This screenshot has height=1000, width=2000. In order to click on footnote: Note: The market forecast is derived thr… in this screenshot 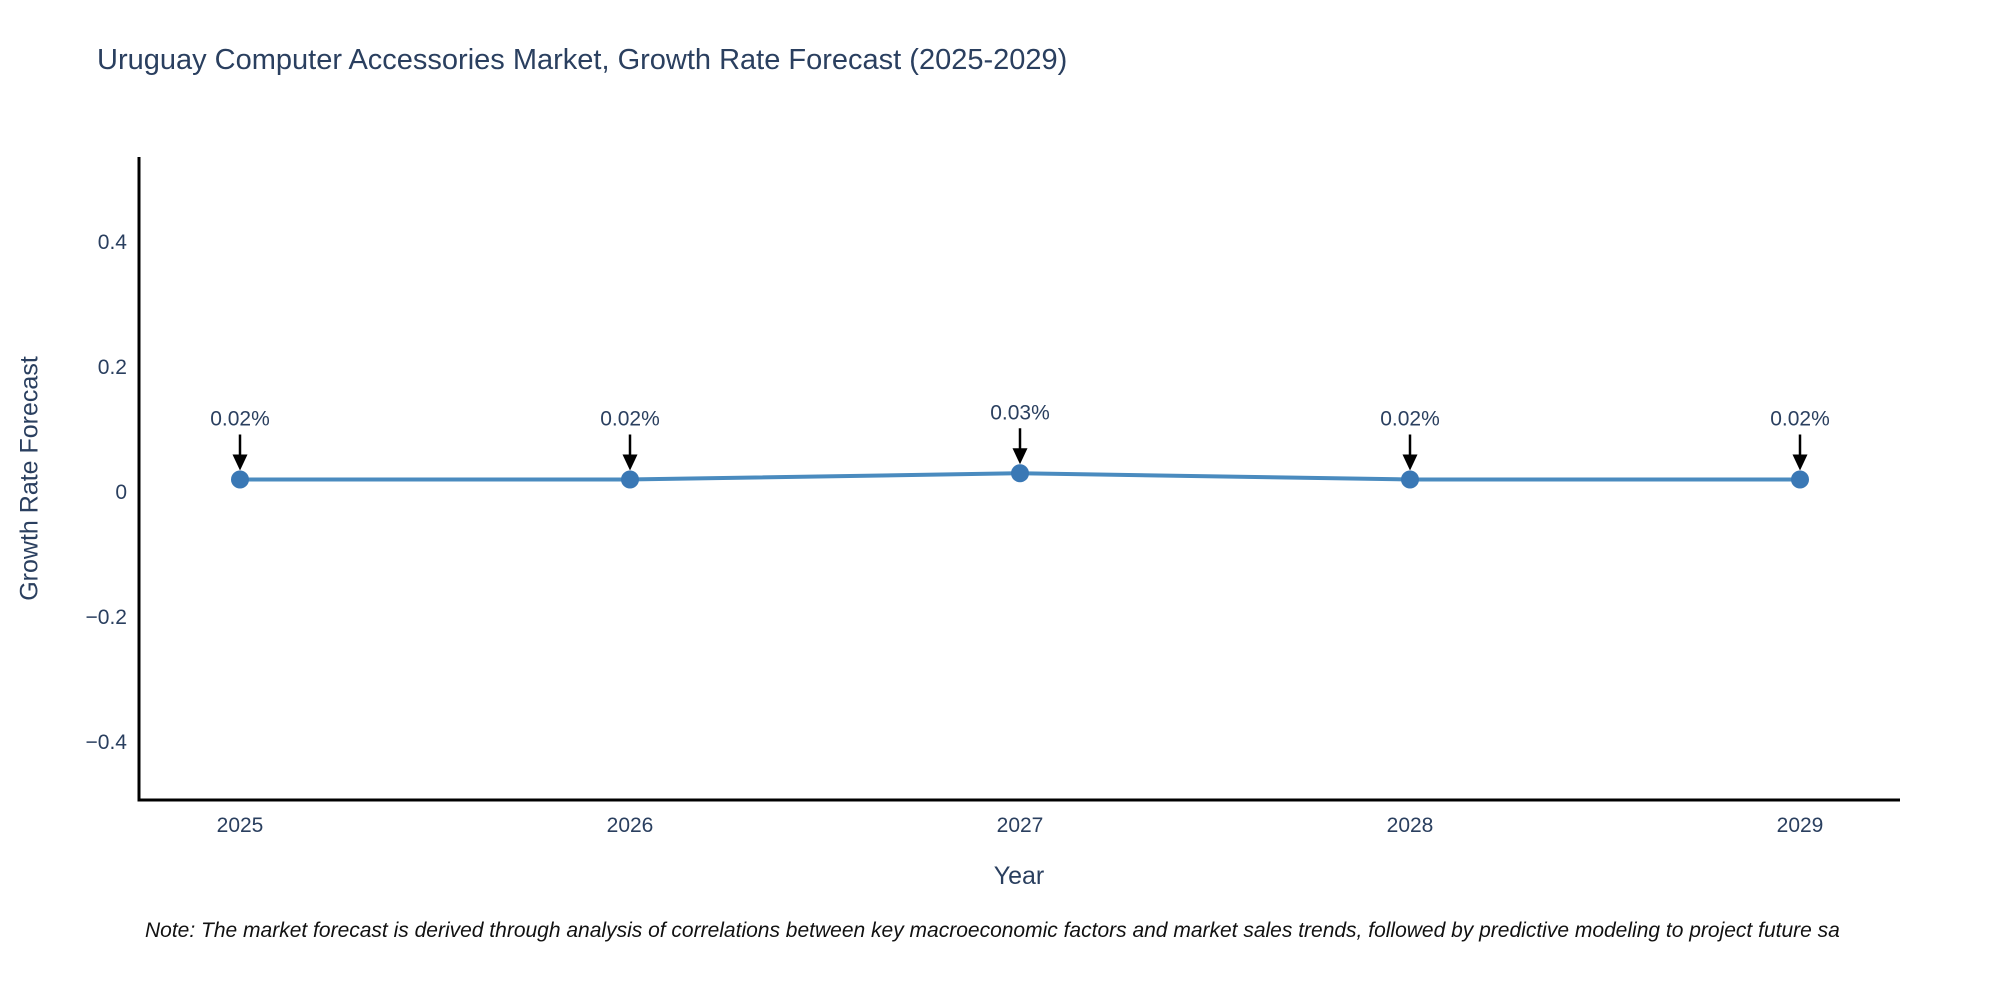, I will do `click(992, 930)`.